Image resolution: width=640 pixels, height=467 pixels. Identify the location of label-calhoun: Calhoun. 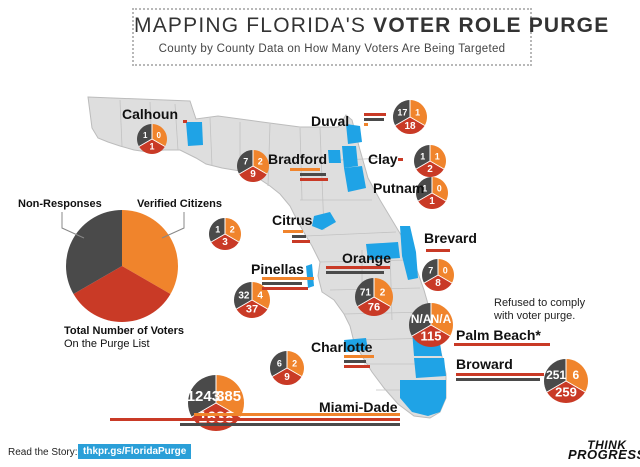
(150, 114).